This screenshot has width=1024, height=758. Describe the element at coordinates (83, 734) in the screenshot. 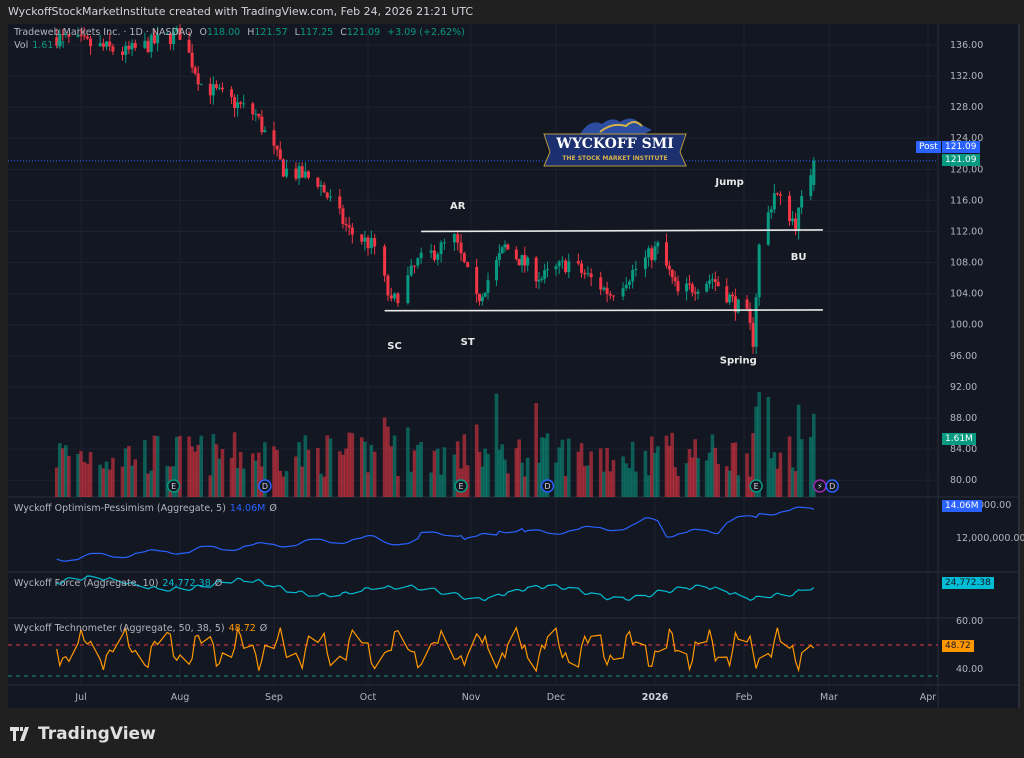

I see `tradingview-logo: TradingView` at that location.